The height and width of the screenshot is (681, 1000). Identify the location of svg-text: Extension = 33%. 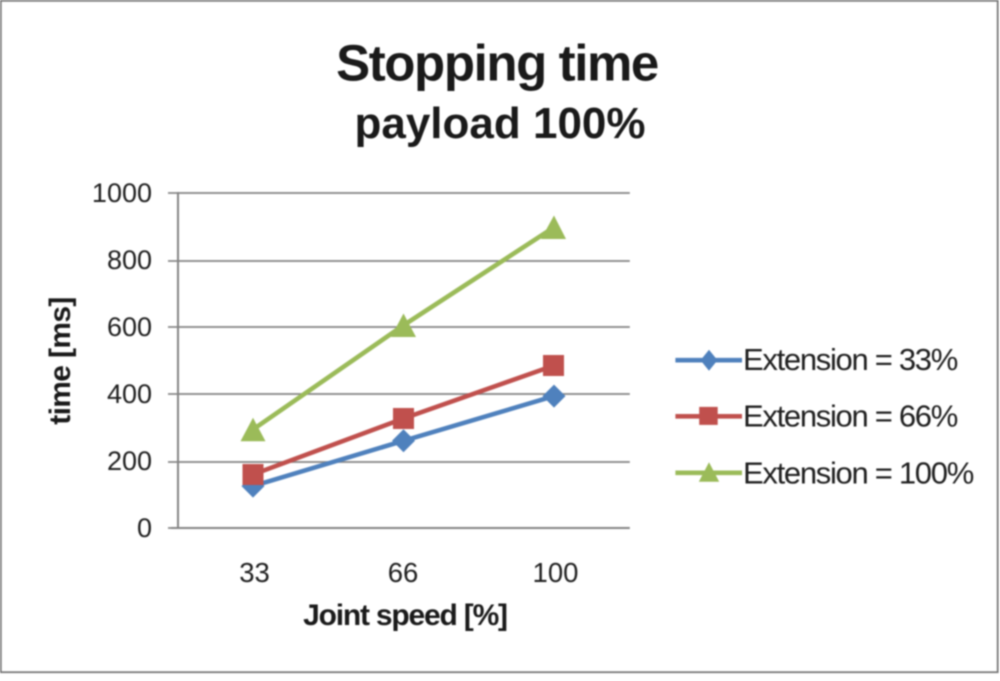
(850, 359).